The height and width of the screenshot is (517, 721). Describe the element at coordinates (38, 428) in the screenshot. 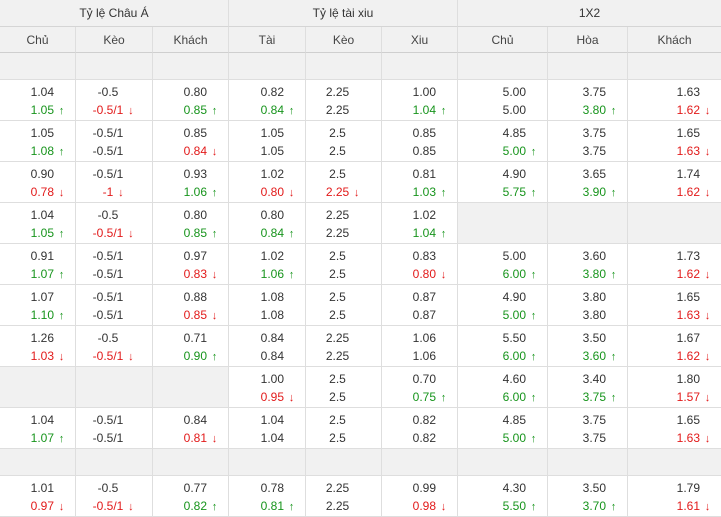

I see `odds-cell: 1.04 1.07 ↑` at that location.